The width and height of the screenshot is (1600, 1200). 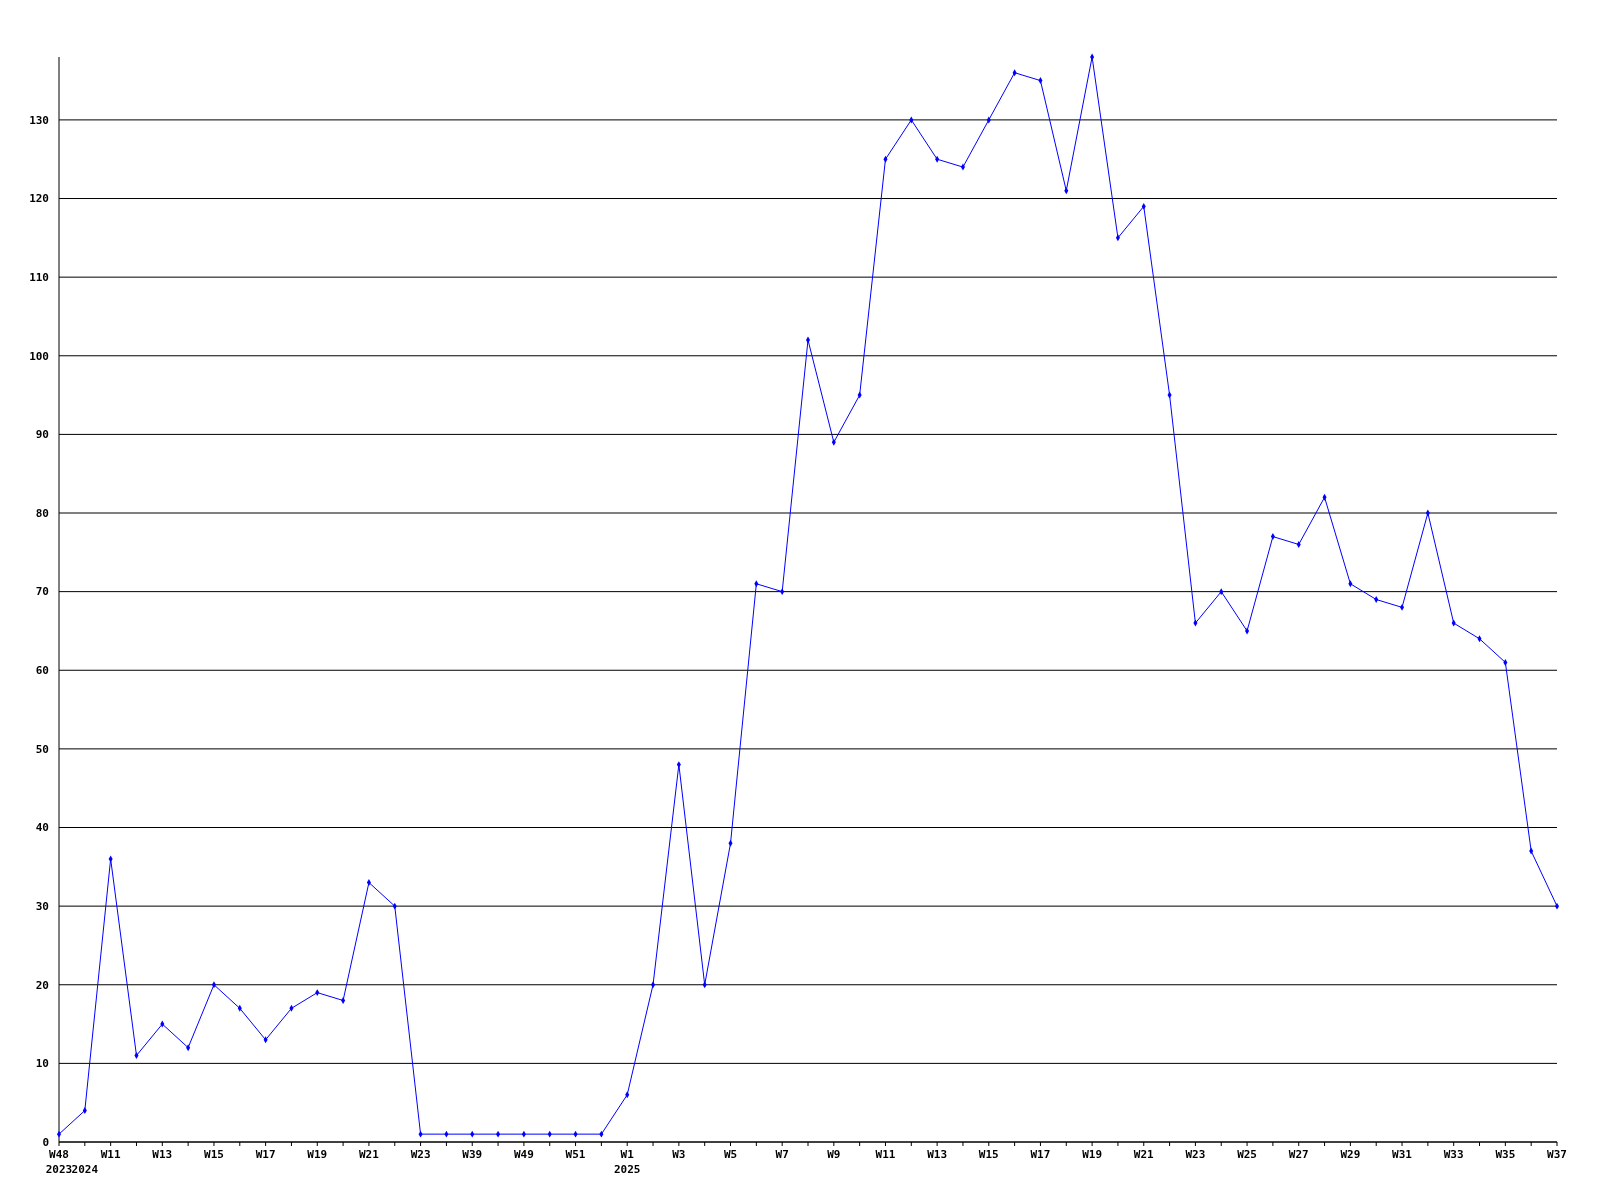 I want to click on x-tick-label: W39, so click(x=472, y=1154).